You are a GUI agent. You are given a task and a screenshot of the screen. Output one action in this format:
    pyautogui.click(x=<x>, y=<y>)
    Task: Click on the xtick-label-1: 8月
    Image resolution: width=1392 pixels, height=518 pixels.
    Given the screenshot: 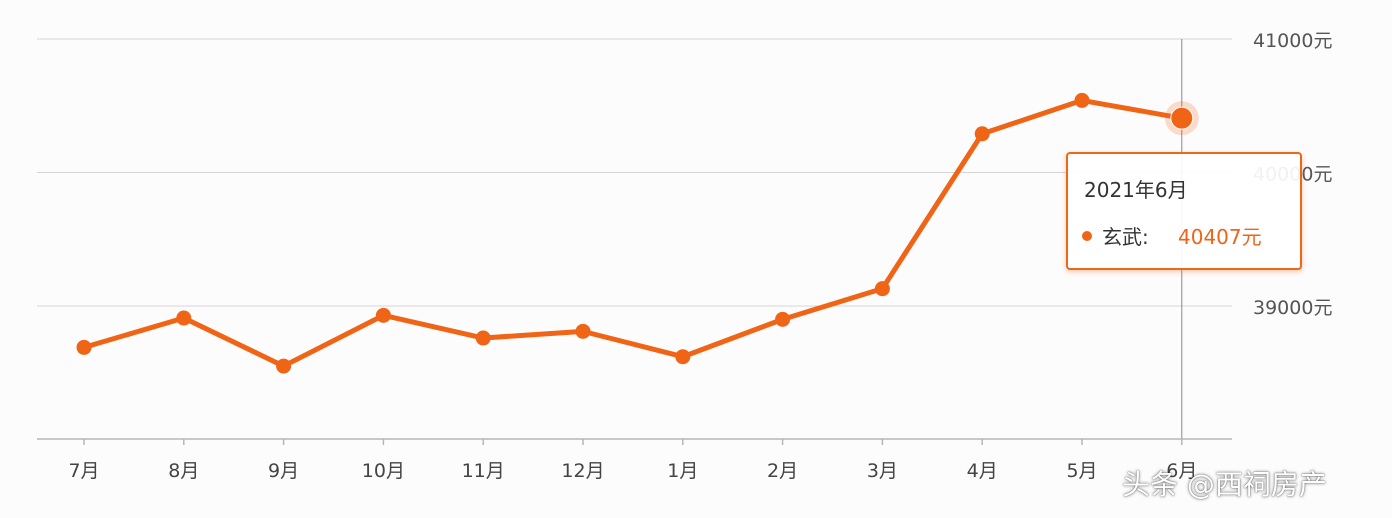 What is the action you would take?
    pyautogui.click(x=183, y=471)
    